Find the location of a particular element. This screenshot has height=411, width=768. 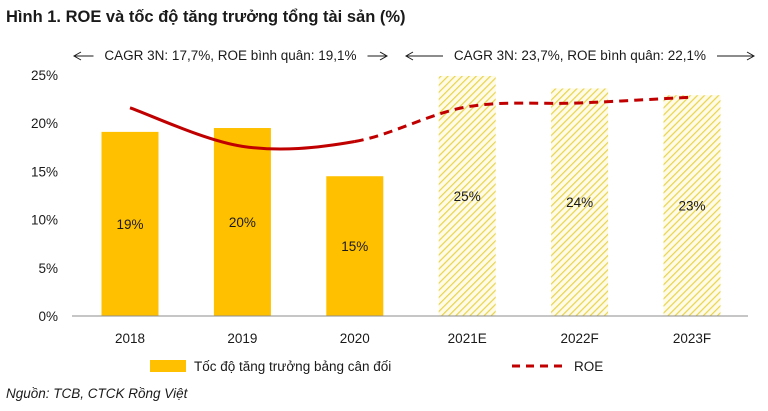

bar-2023F is located at coordinates (692, 205).